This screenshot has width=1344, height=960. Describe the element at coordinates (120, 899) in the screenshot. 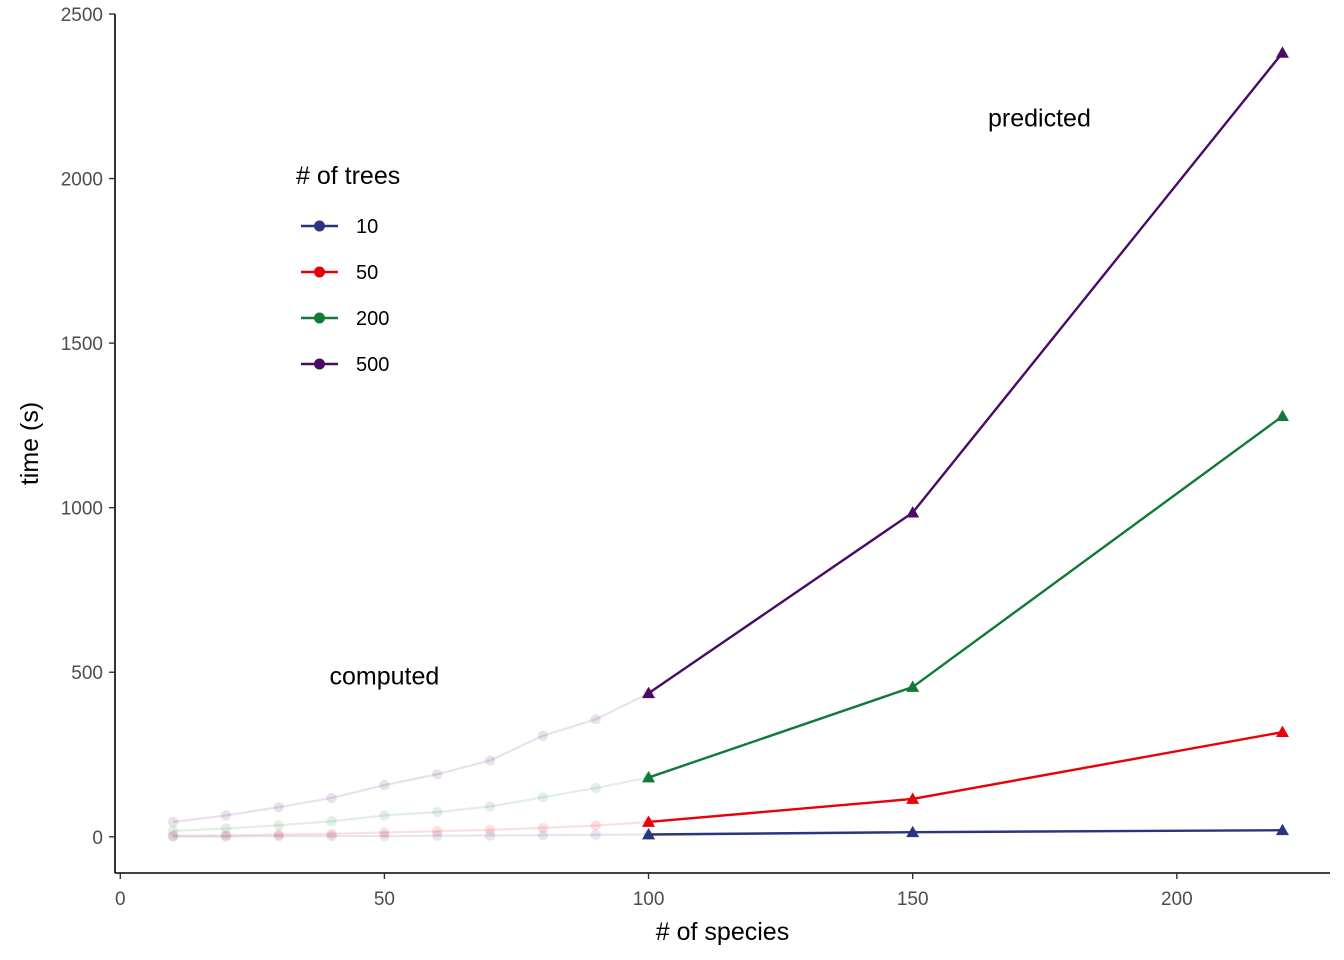

I see `x-tick-label: 0` at that location.